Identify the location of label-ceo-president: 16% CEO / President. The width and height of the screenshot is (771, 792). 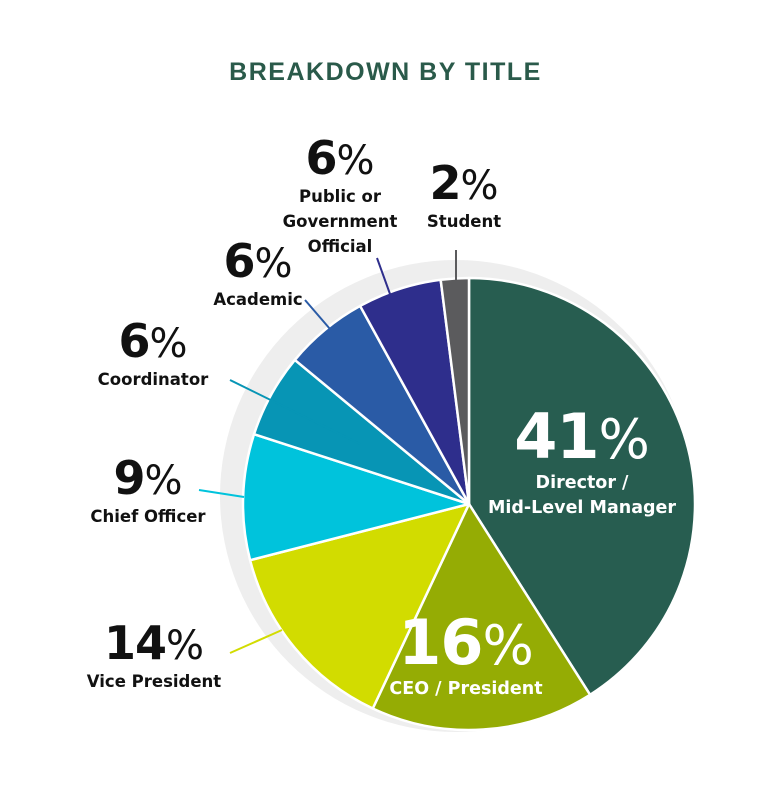
(466, 657).